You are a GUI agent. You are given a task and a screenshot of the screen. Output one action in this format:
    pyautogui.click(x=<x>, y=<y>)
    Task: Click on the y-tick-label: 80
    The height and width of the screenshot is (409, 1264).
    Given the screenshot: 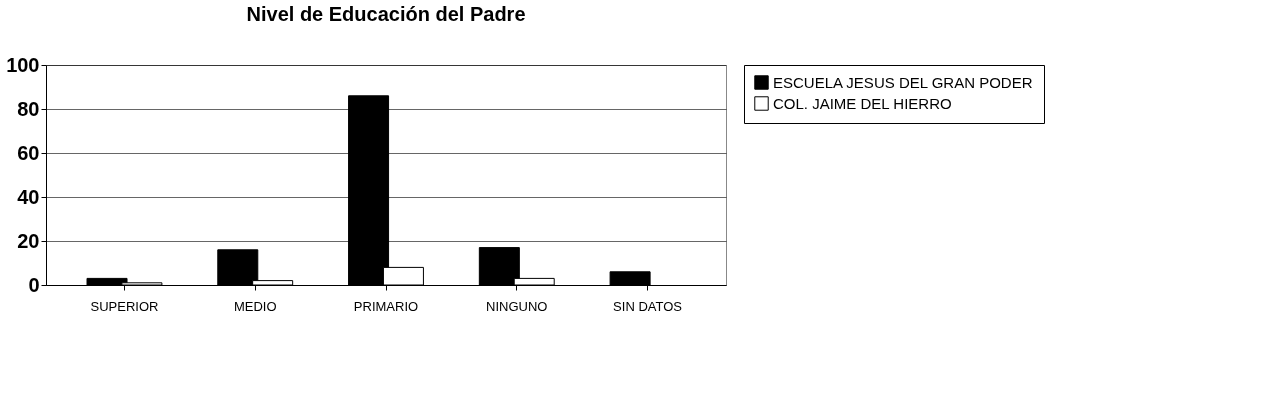 What is the action you would take?
    pyautogui.click(x=28, y=108)
    